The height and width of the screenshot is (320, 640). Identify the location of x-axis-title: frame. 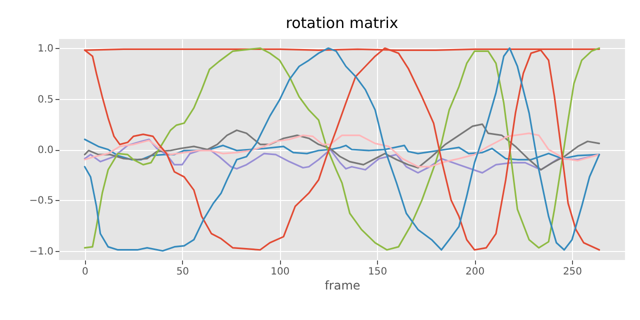
(342, 285).